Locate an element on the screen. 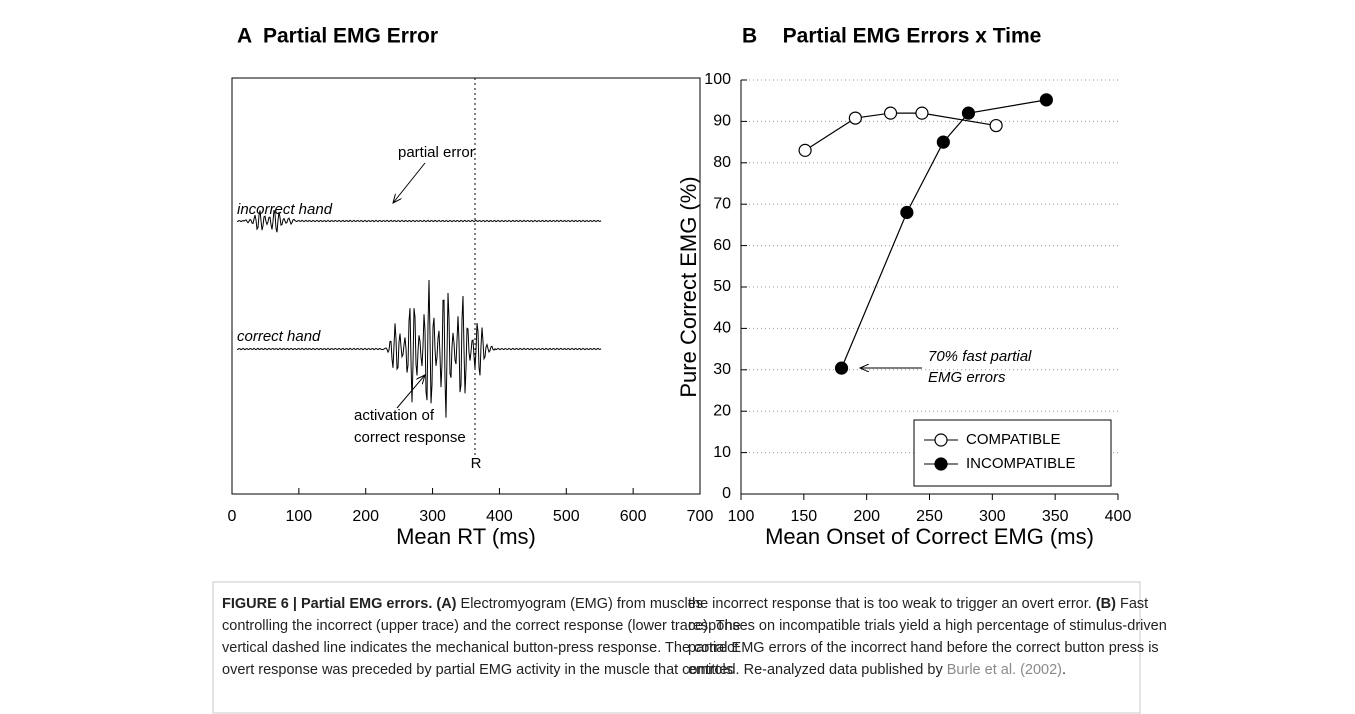 The height and width of the screenshot is (714, 1355). x-tick-label: 150 is located at coordinates (803, 516).